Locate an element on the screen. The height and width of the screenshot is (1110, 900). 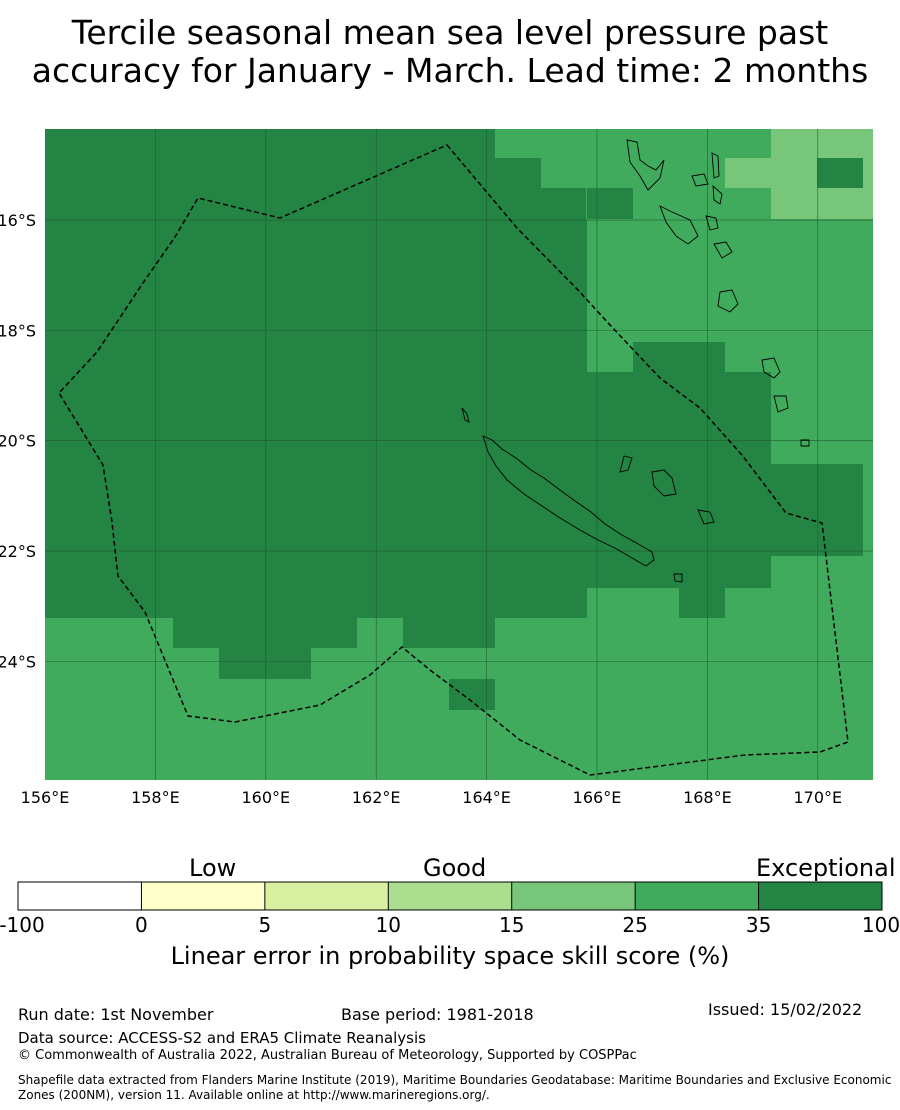
x-tick-label: 170°E is located at coordinates (817, 797).